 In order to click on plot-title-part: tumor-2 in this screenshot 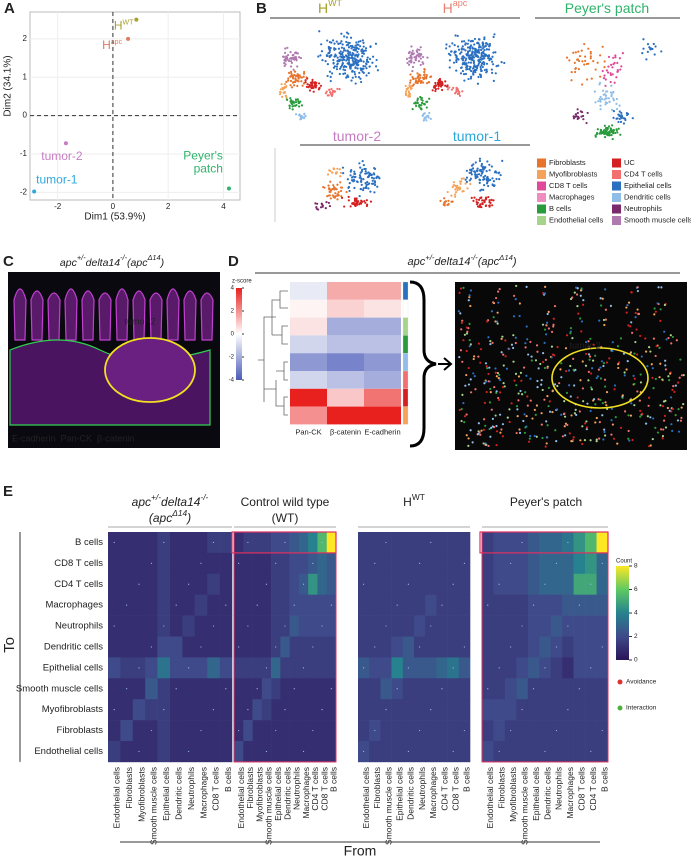, I will do `click(357, 136)`.